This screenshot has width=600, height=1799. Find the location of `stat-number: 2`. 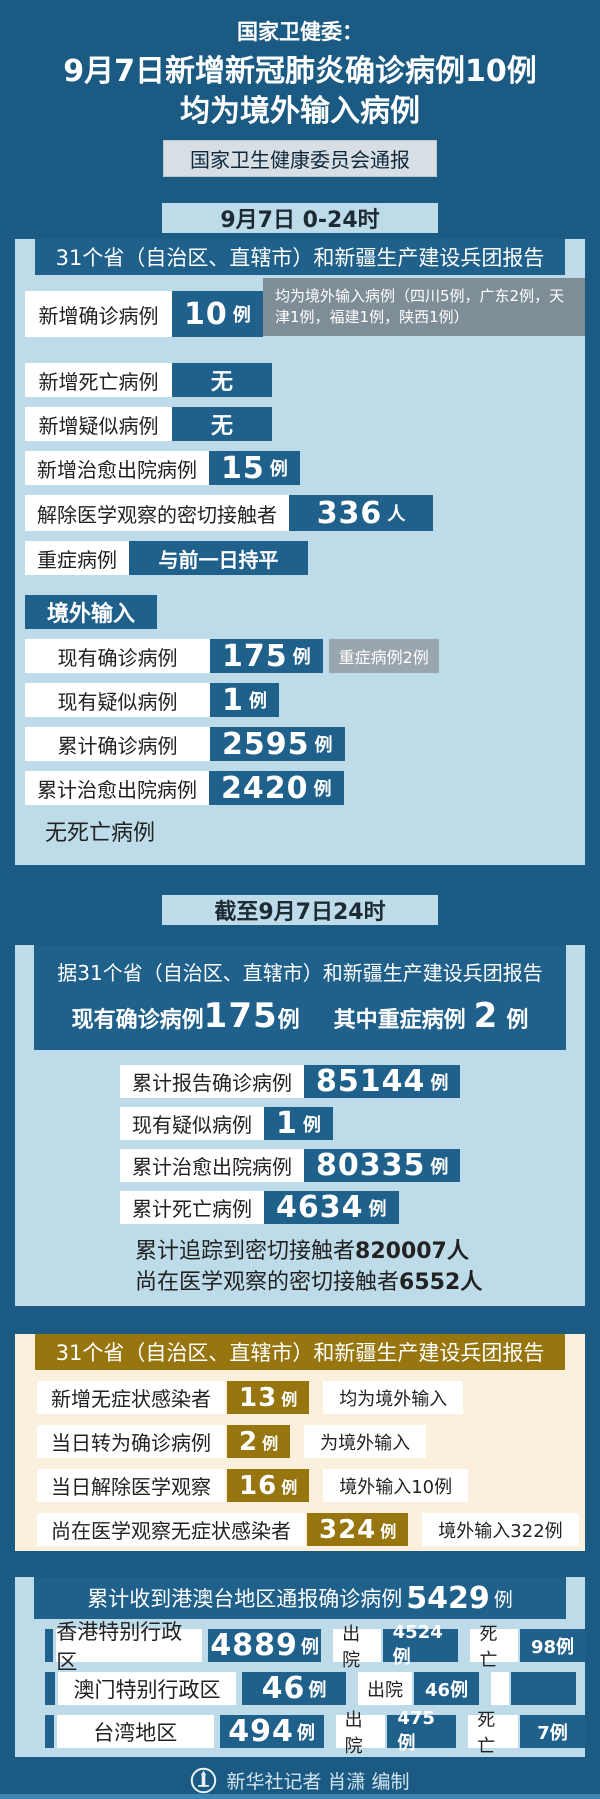

stat-number: 2 is located at coordinates (249, 1441).